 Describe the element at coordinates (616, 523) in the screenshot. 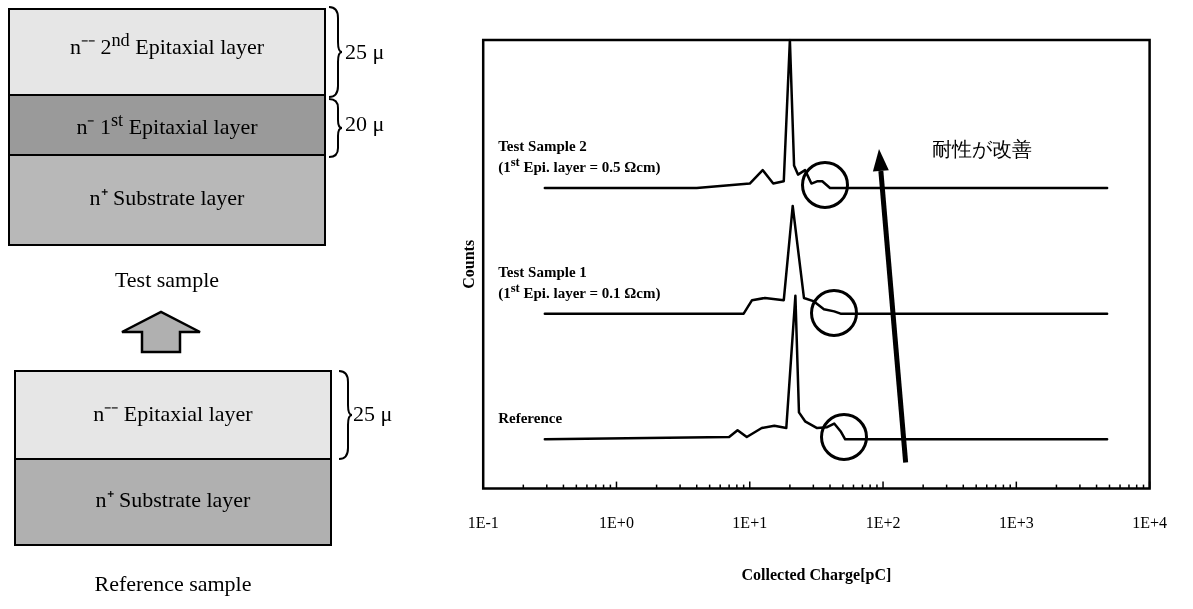

I see `x-tick-label: 1E+0` at that location.